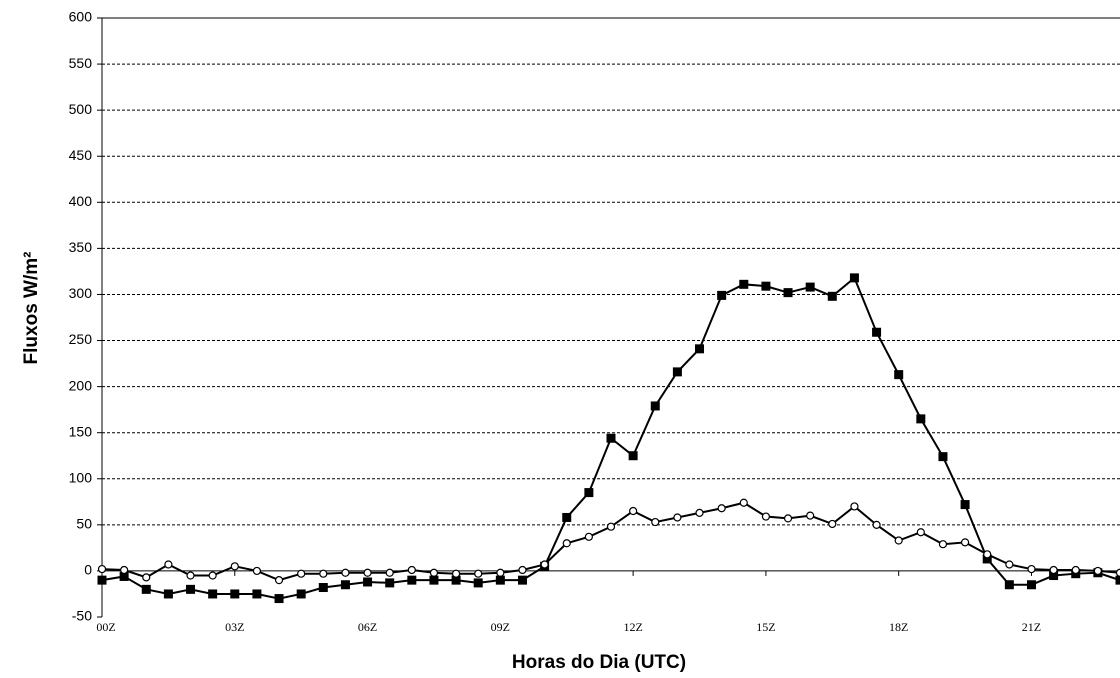 The width and height of the screenshot is (1120, 678). What do you see at coordinates (1031, 627) in the screenshot?
I see `x-tick-label: 21Z` at bounding box center [1031, 627].